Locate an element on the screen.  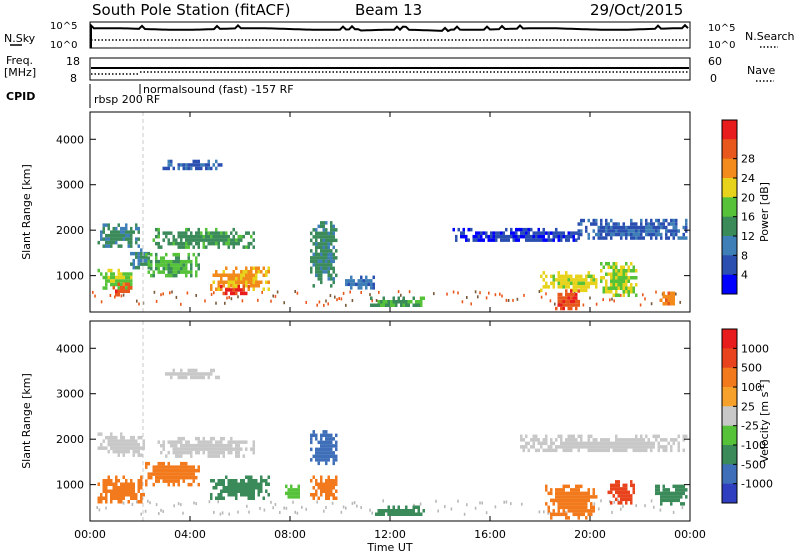
y-tick-label: 3000 is located at coordinates (70, 394).